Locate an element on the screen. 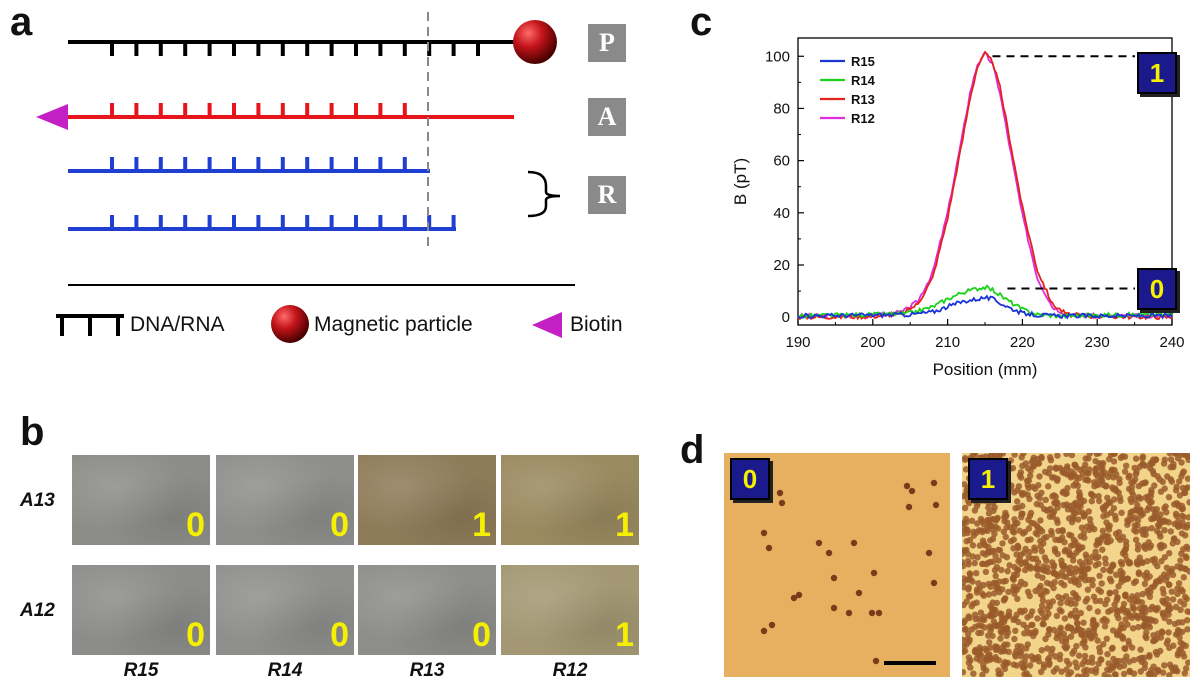 This screenshot has height=690, width=1200. x-axis-title: Position (mm) is located at coordinates (985, 369).